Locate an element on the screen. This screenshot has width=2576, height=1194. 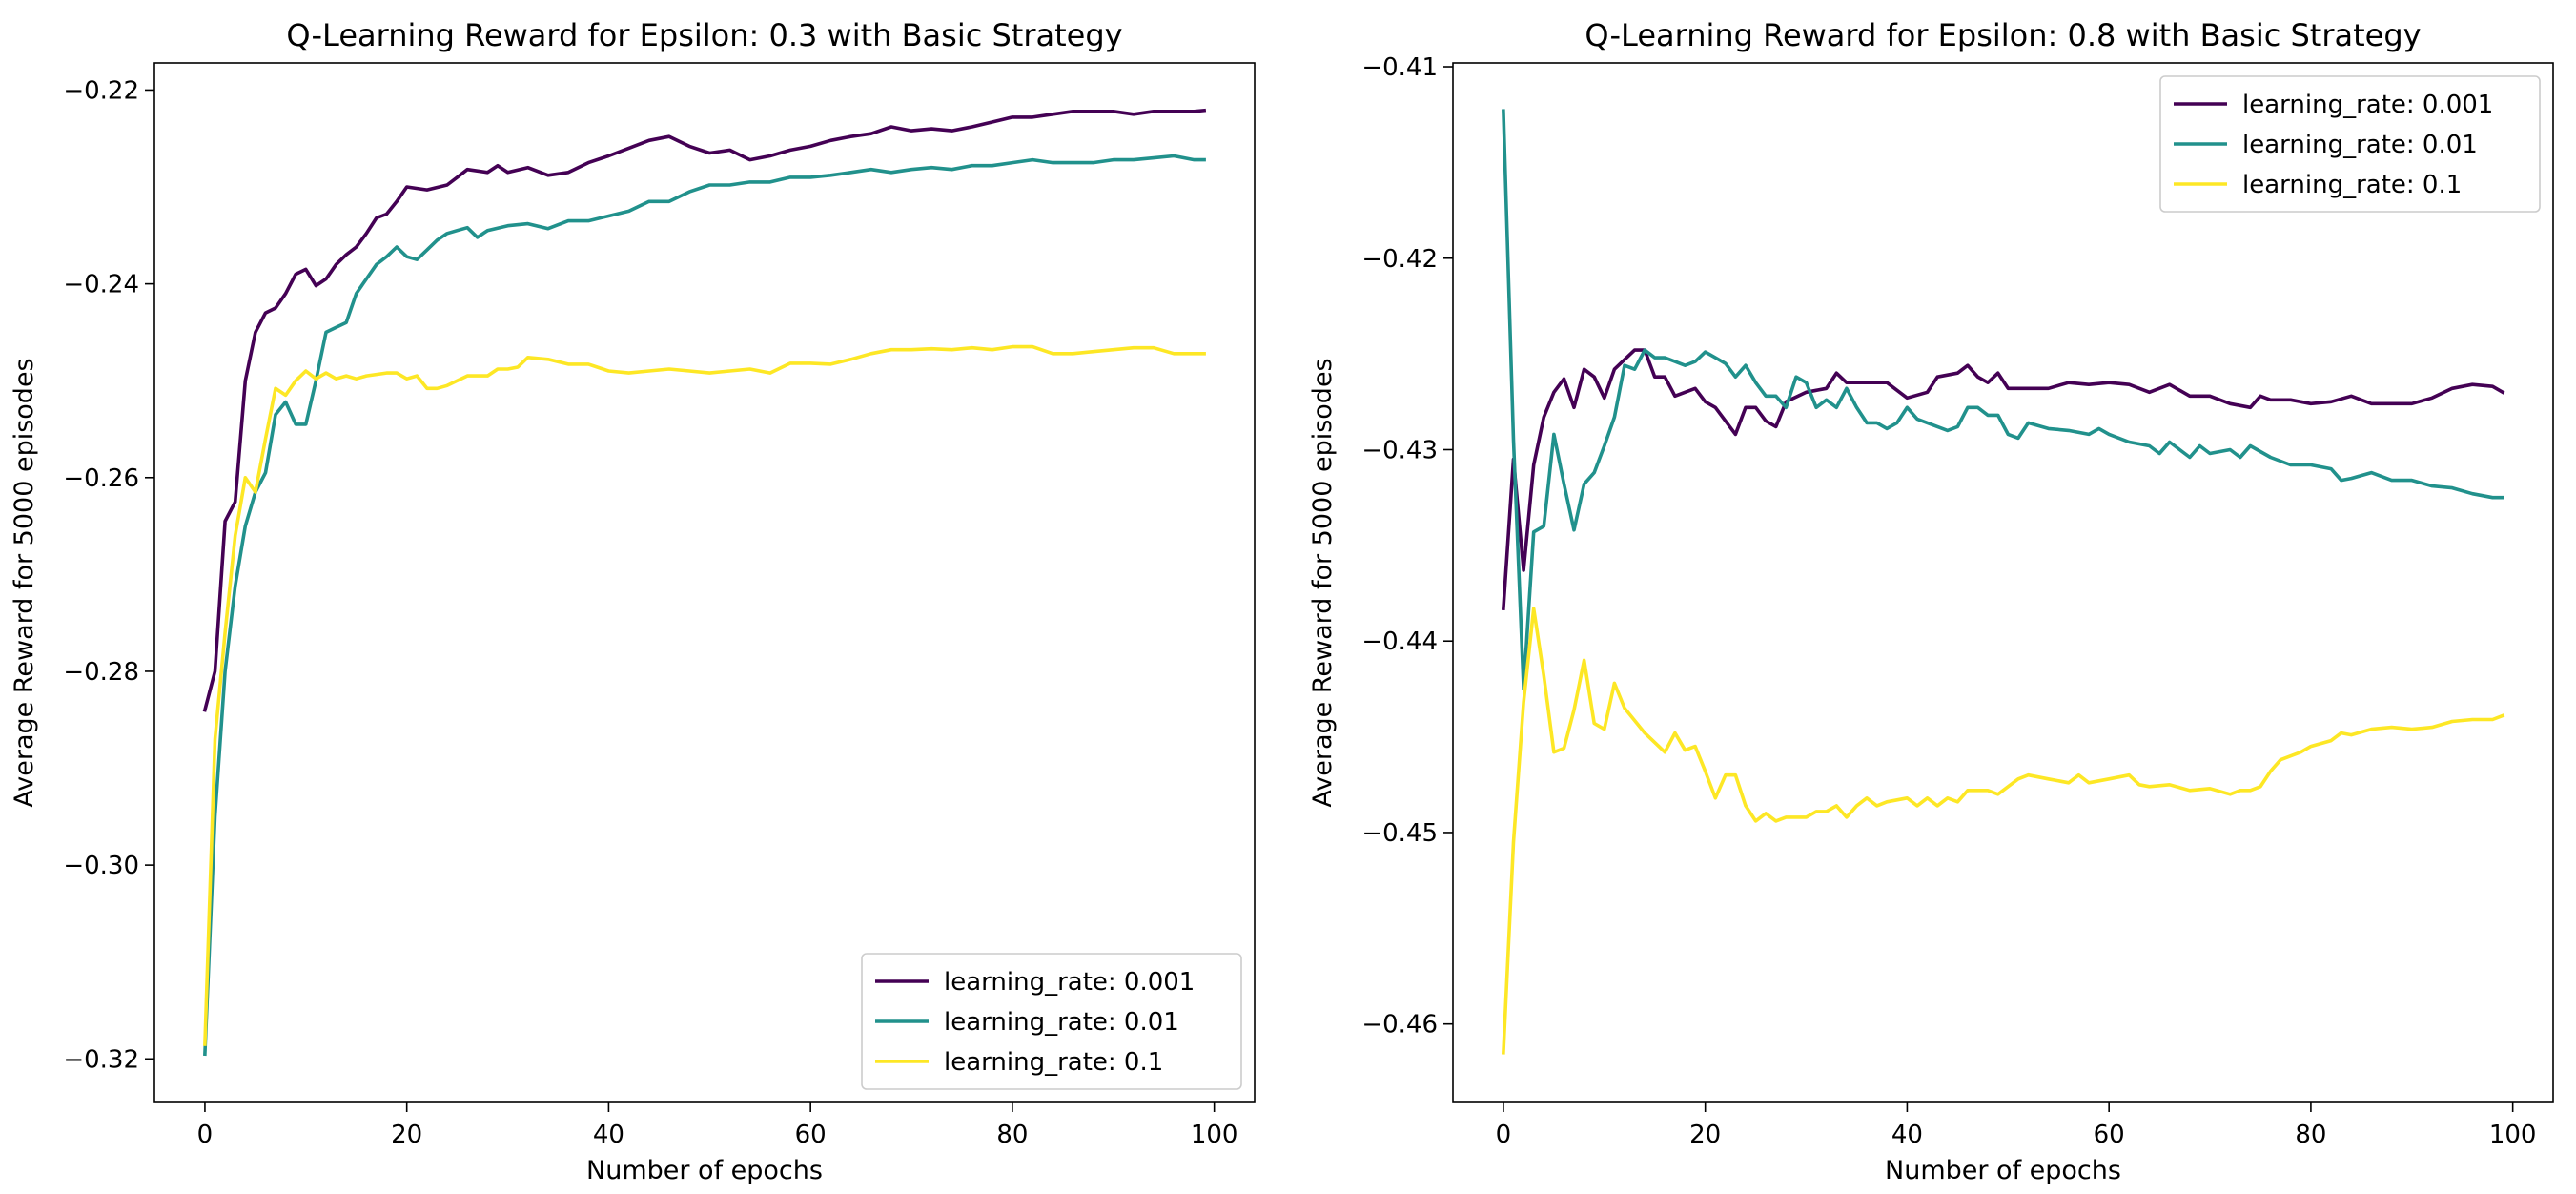
y-tick-label: −0.45 is located at coordinates (1399, 833).